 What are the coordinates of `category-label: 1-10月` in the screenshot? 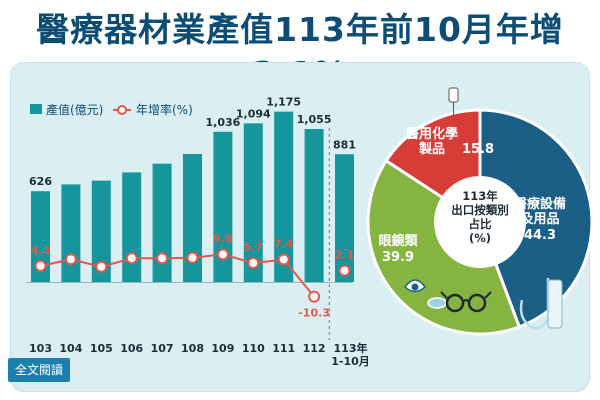 It's located at (350, 361).